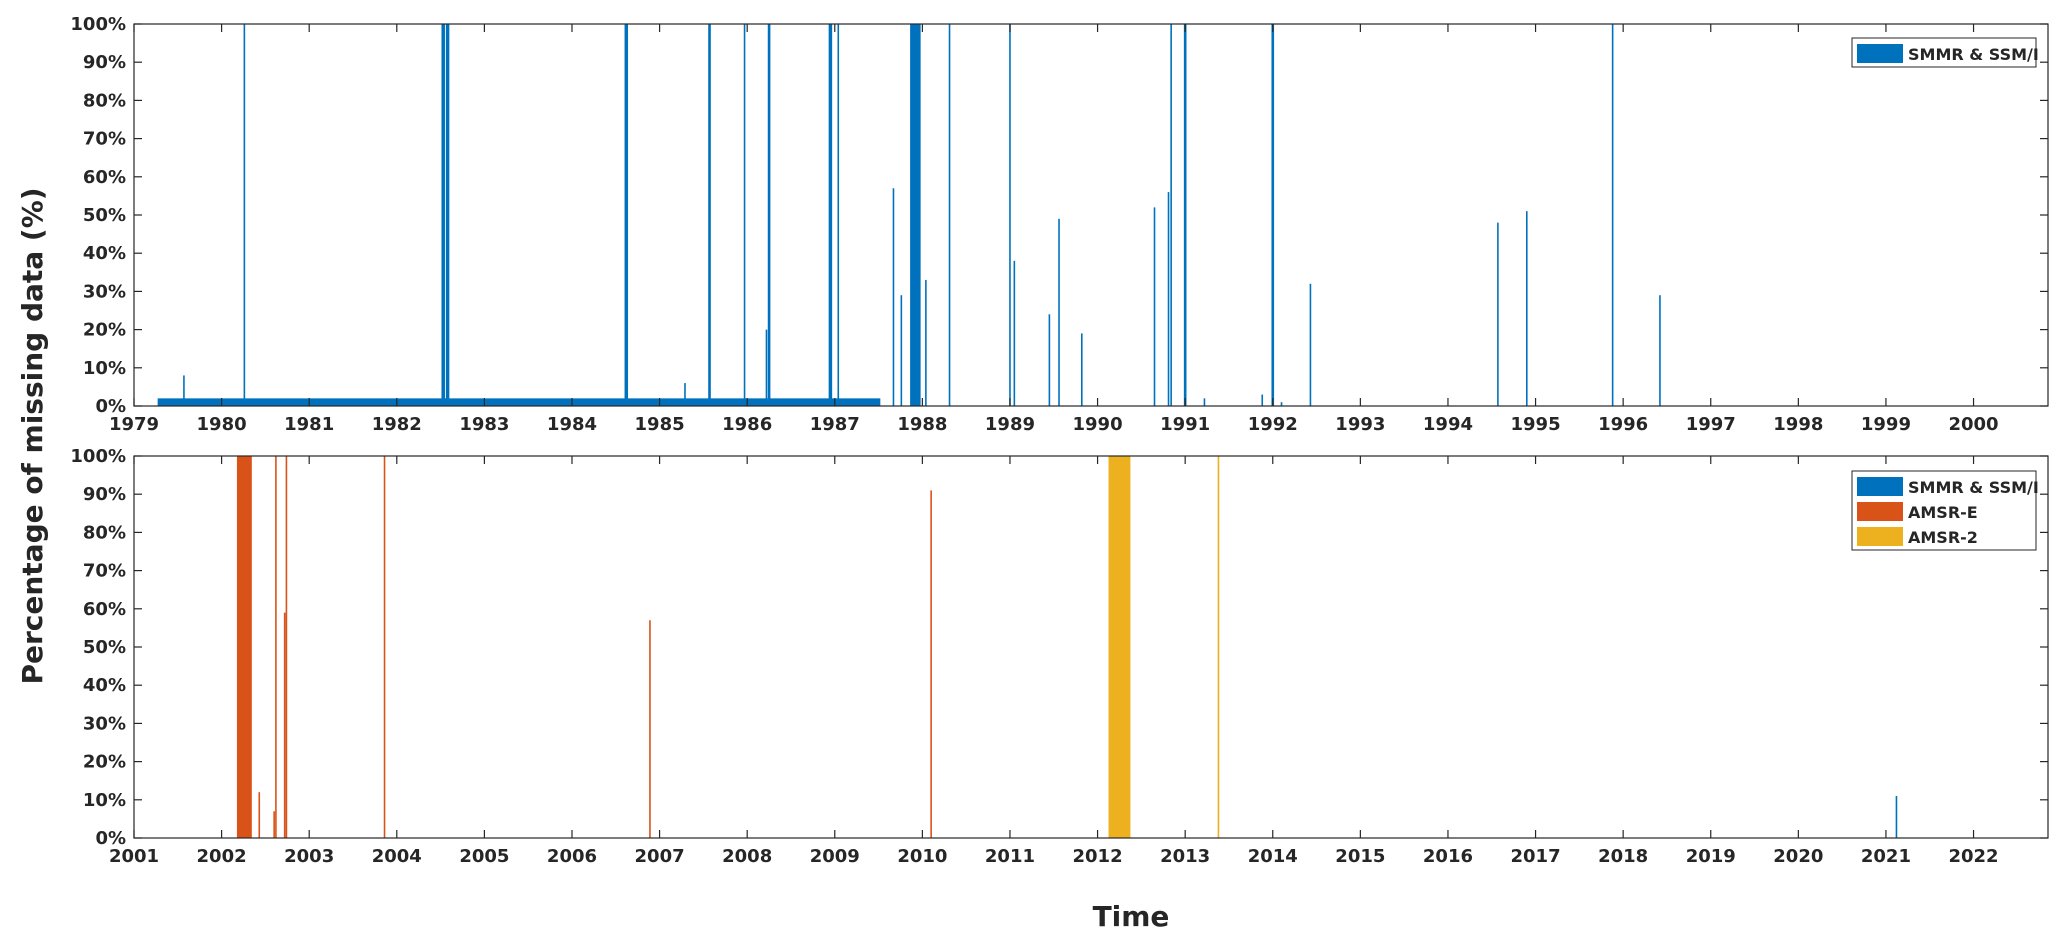  I want to click on x-tick-label: 2015, so click(1360, 856).